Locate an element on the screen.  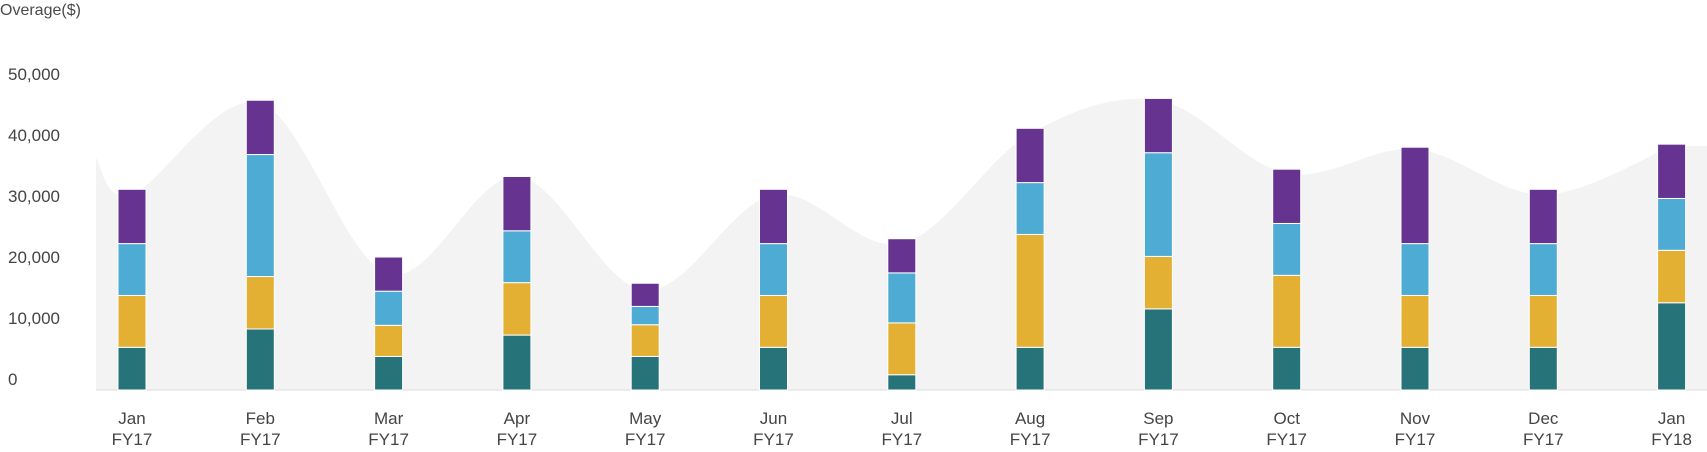
x-tick-month: Mar is located at coordinates (389, 418).